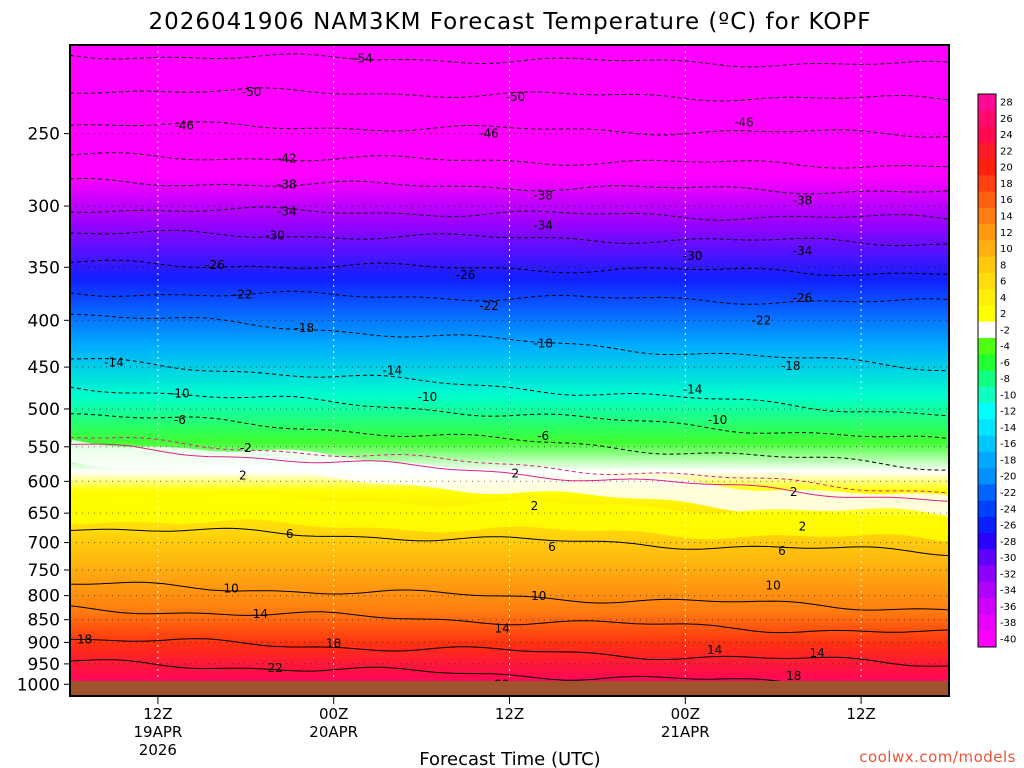 This screenshot has width=1024, height=768. What do you see at coordinates (44, 514) in the screenshot?
I see `y-tick-label: 650` at bounding box center [44, 514].